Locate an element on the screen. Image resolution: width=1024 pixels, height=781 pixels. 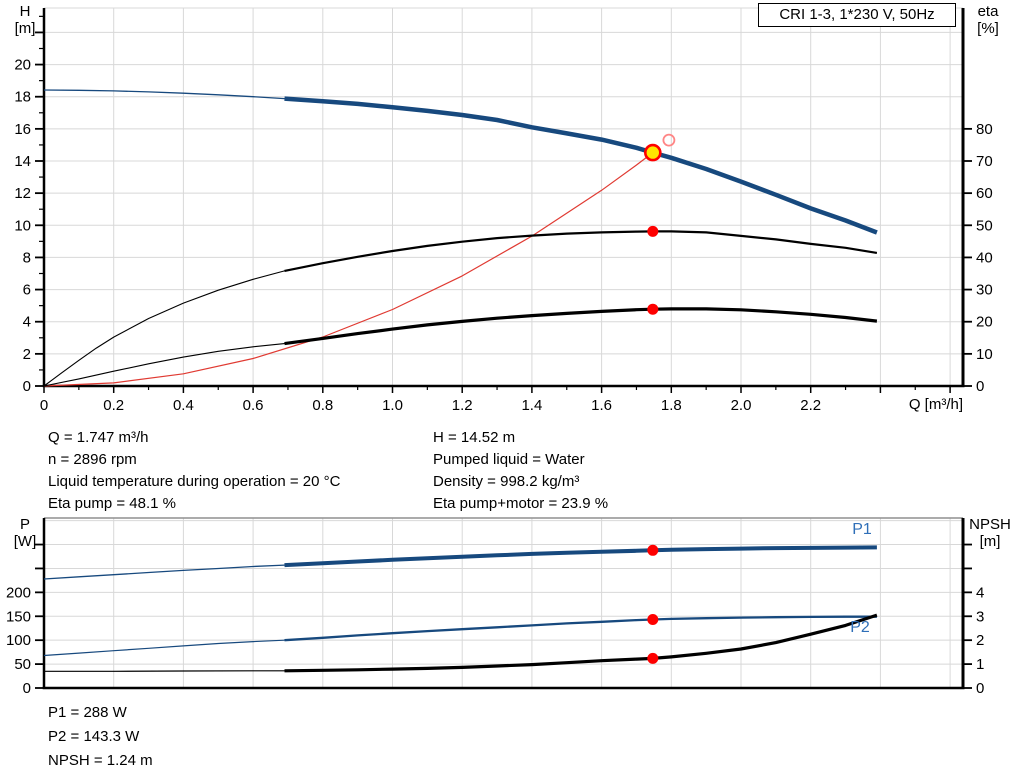
y-left-tick-label: 16 is located at coordinates (22, 129).